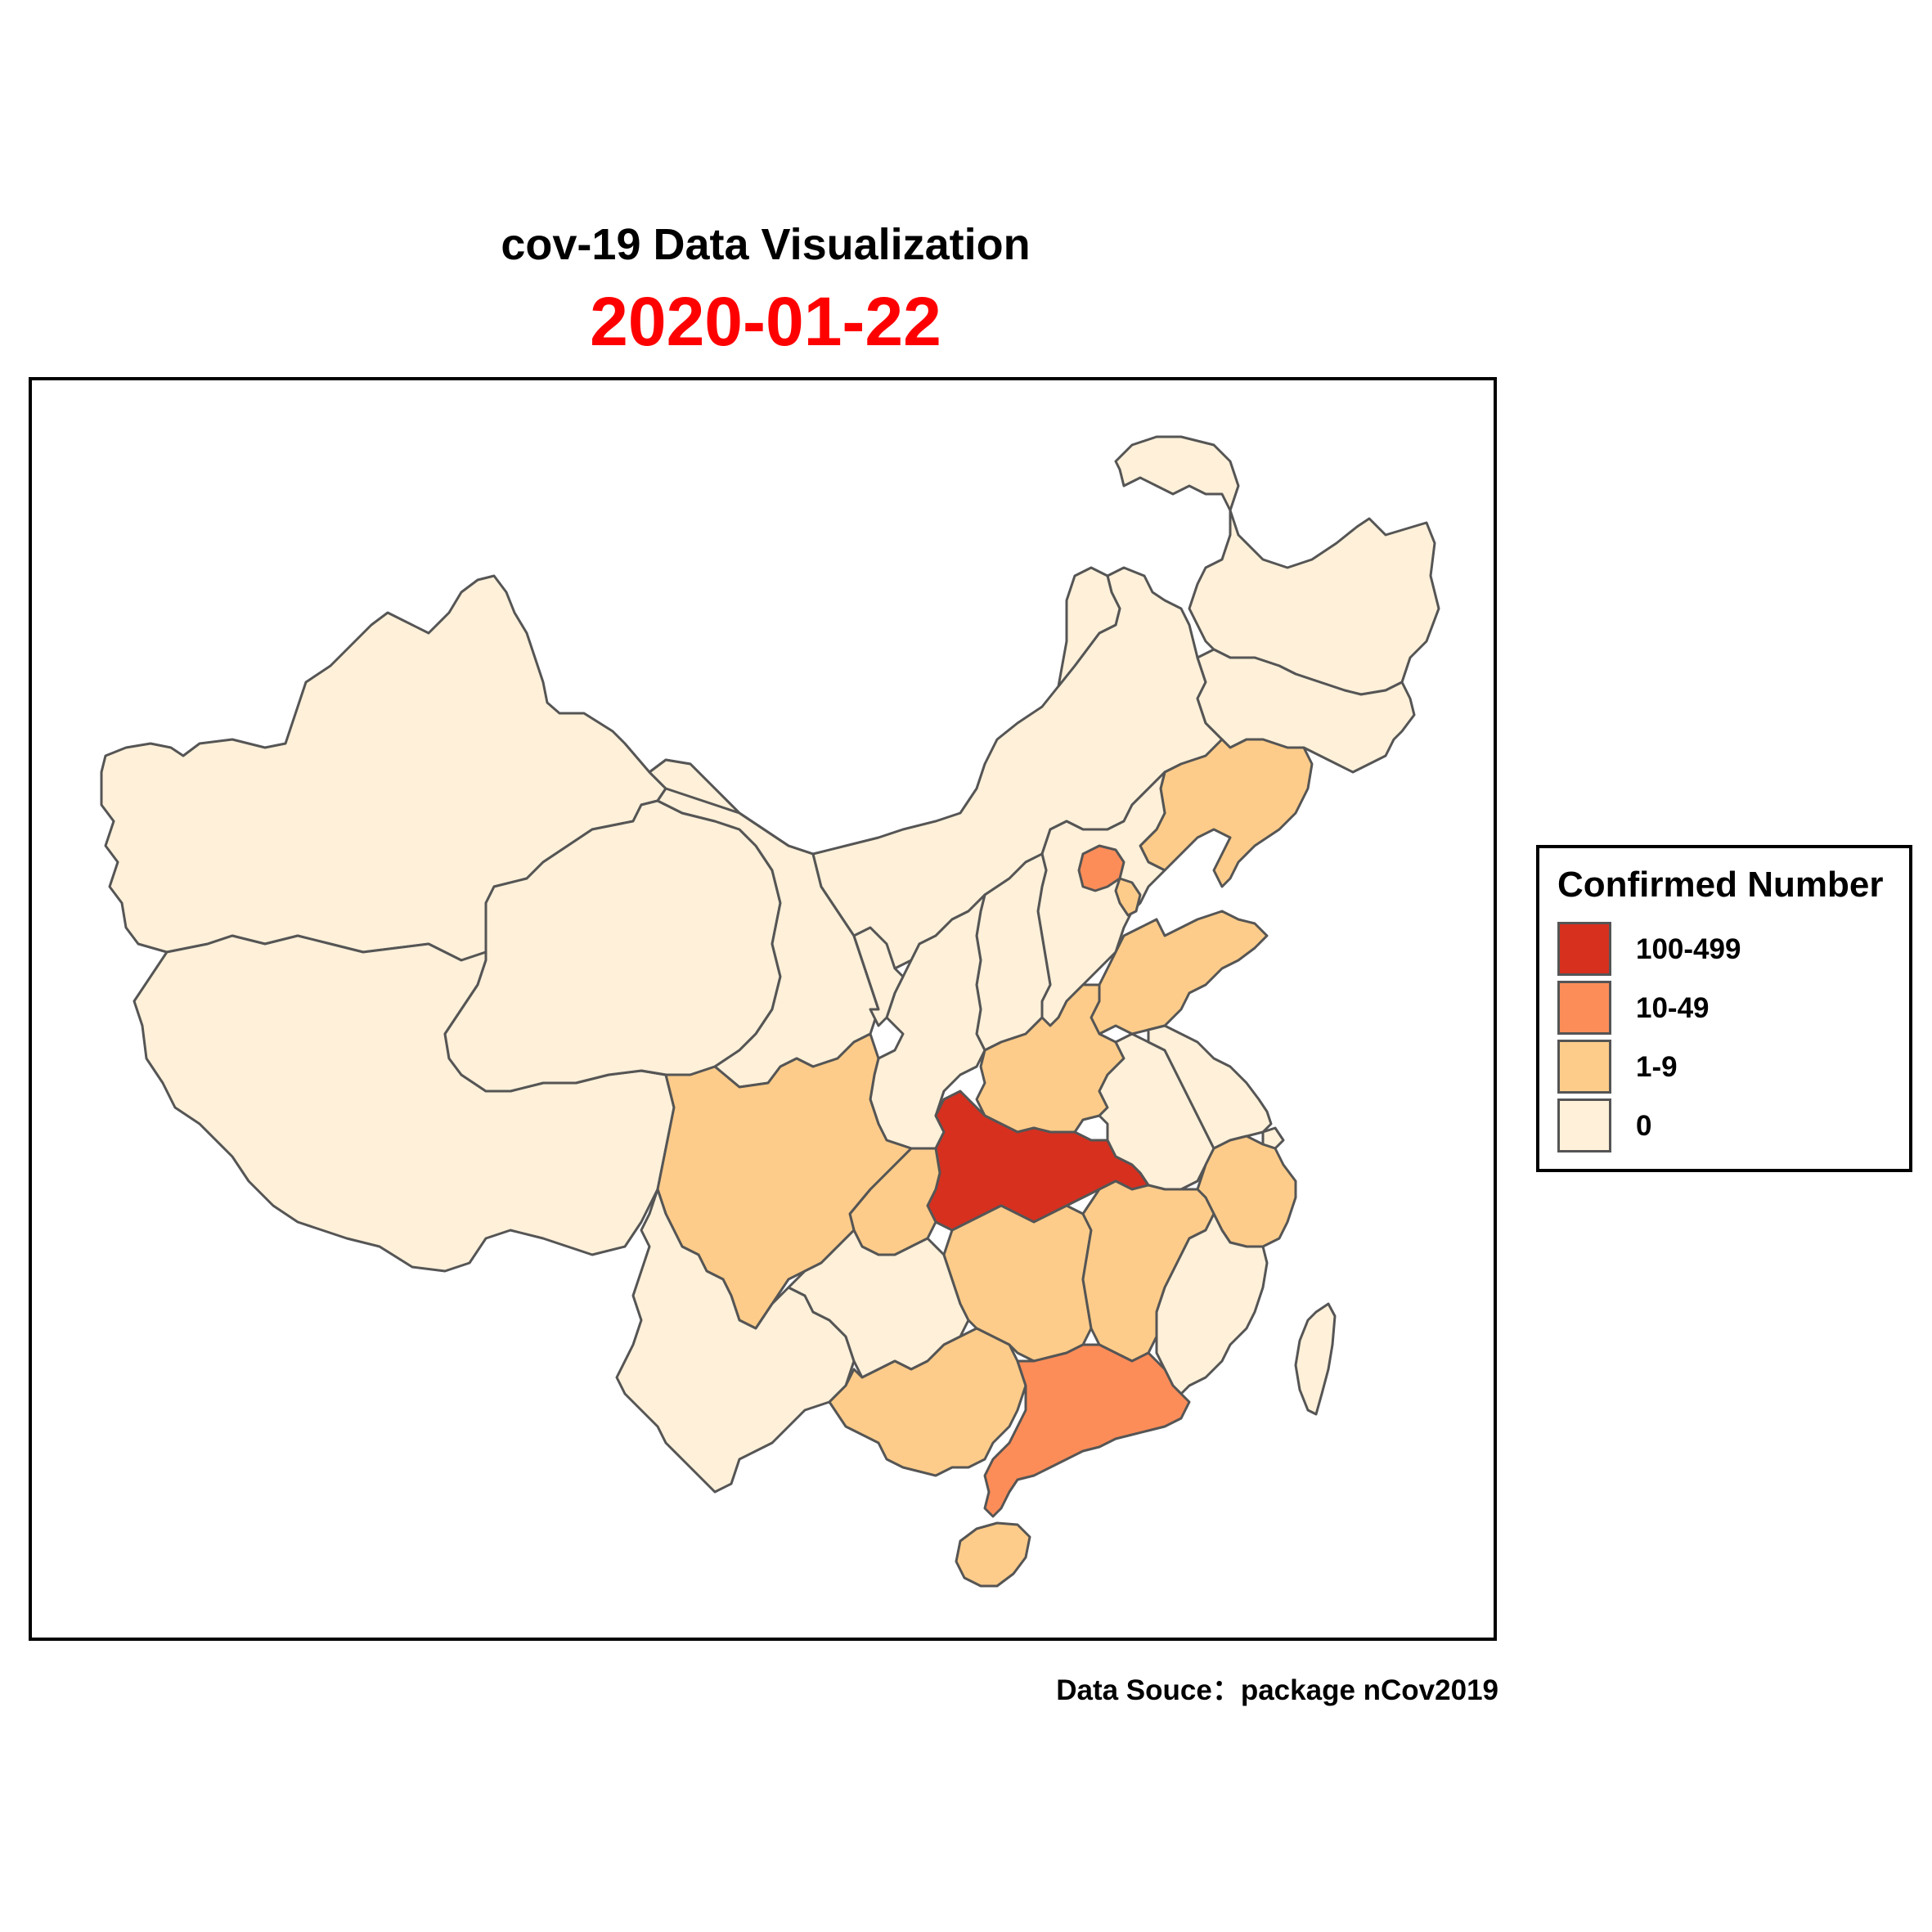 The height and width of the screenshot is (1932, 1932). Describe the element at coordinates (1087, 1431) in the screenshot. I see `region-guangdong` at that location.